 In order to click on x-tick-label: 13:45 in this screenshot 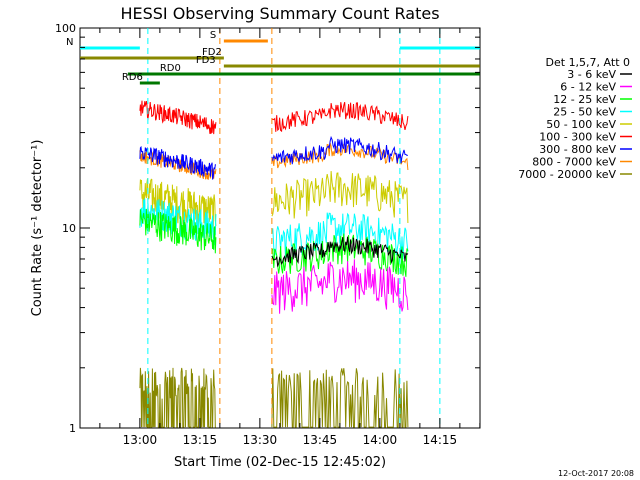, I will do `click(320, 440)`.